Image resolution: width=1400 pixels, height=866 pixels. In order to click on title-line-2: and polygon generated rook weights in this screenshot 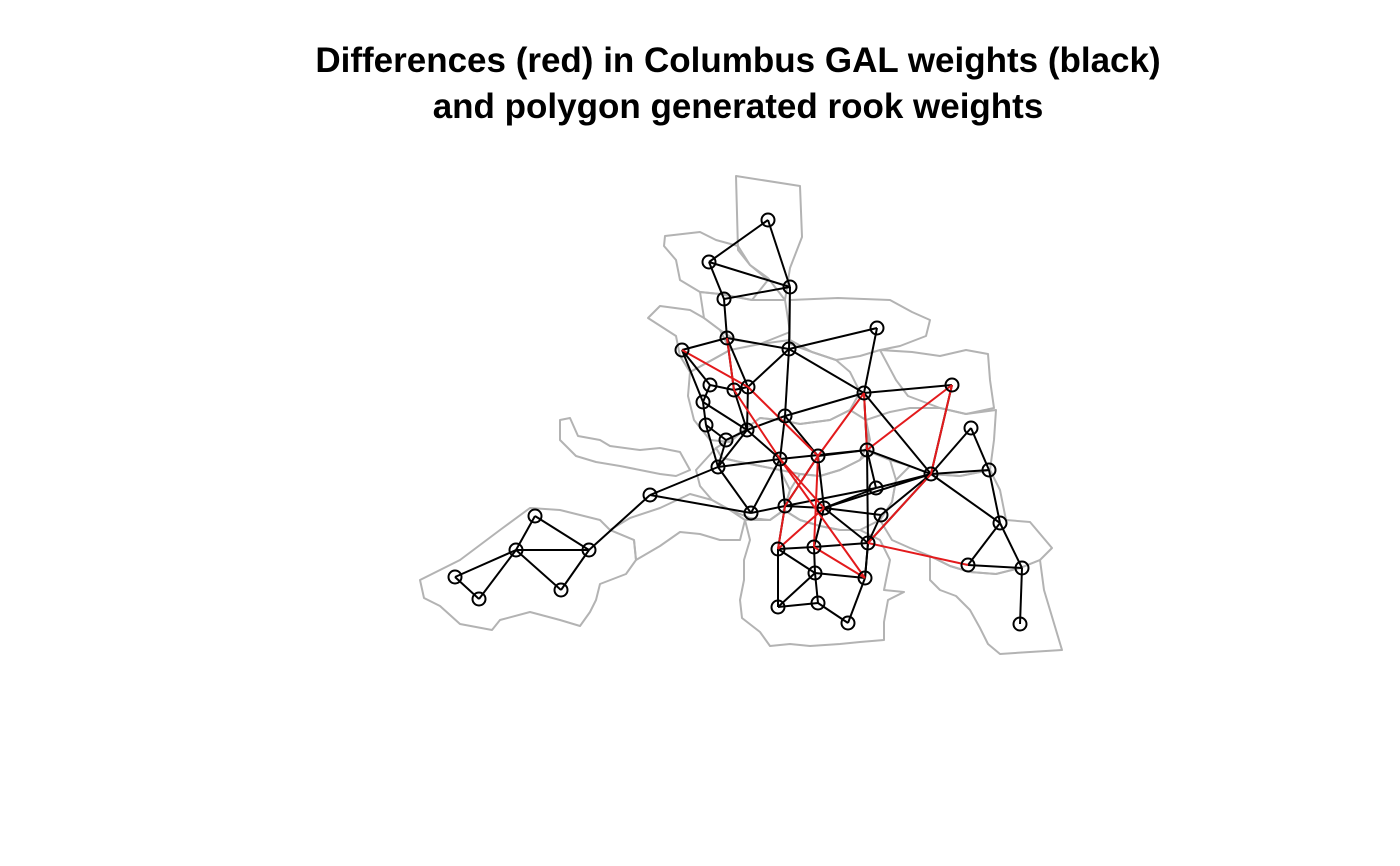, I will do `click(738, 106)`.